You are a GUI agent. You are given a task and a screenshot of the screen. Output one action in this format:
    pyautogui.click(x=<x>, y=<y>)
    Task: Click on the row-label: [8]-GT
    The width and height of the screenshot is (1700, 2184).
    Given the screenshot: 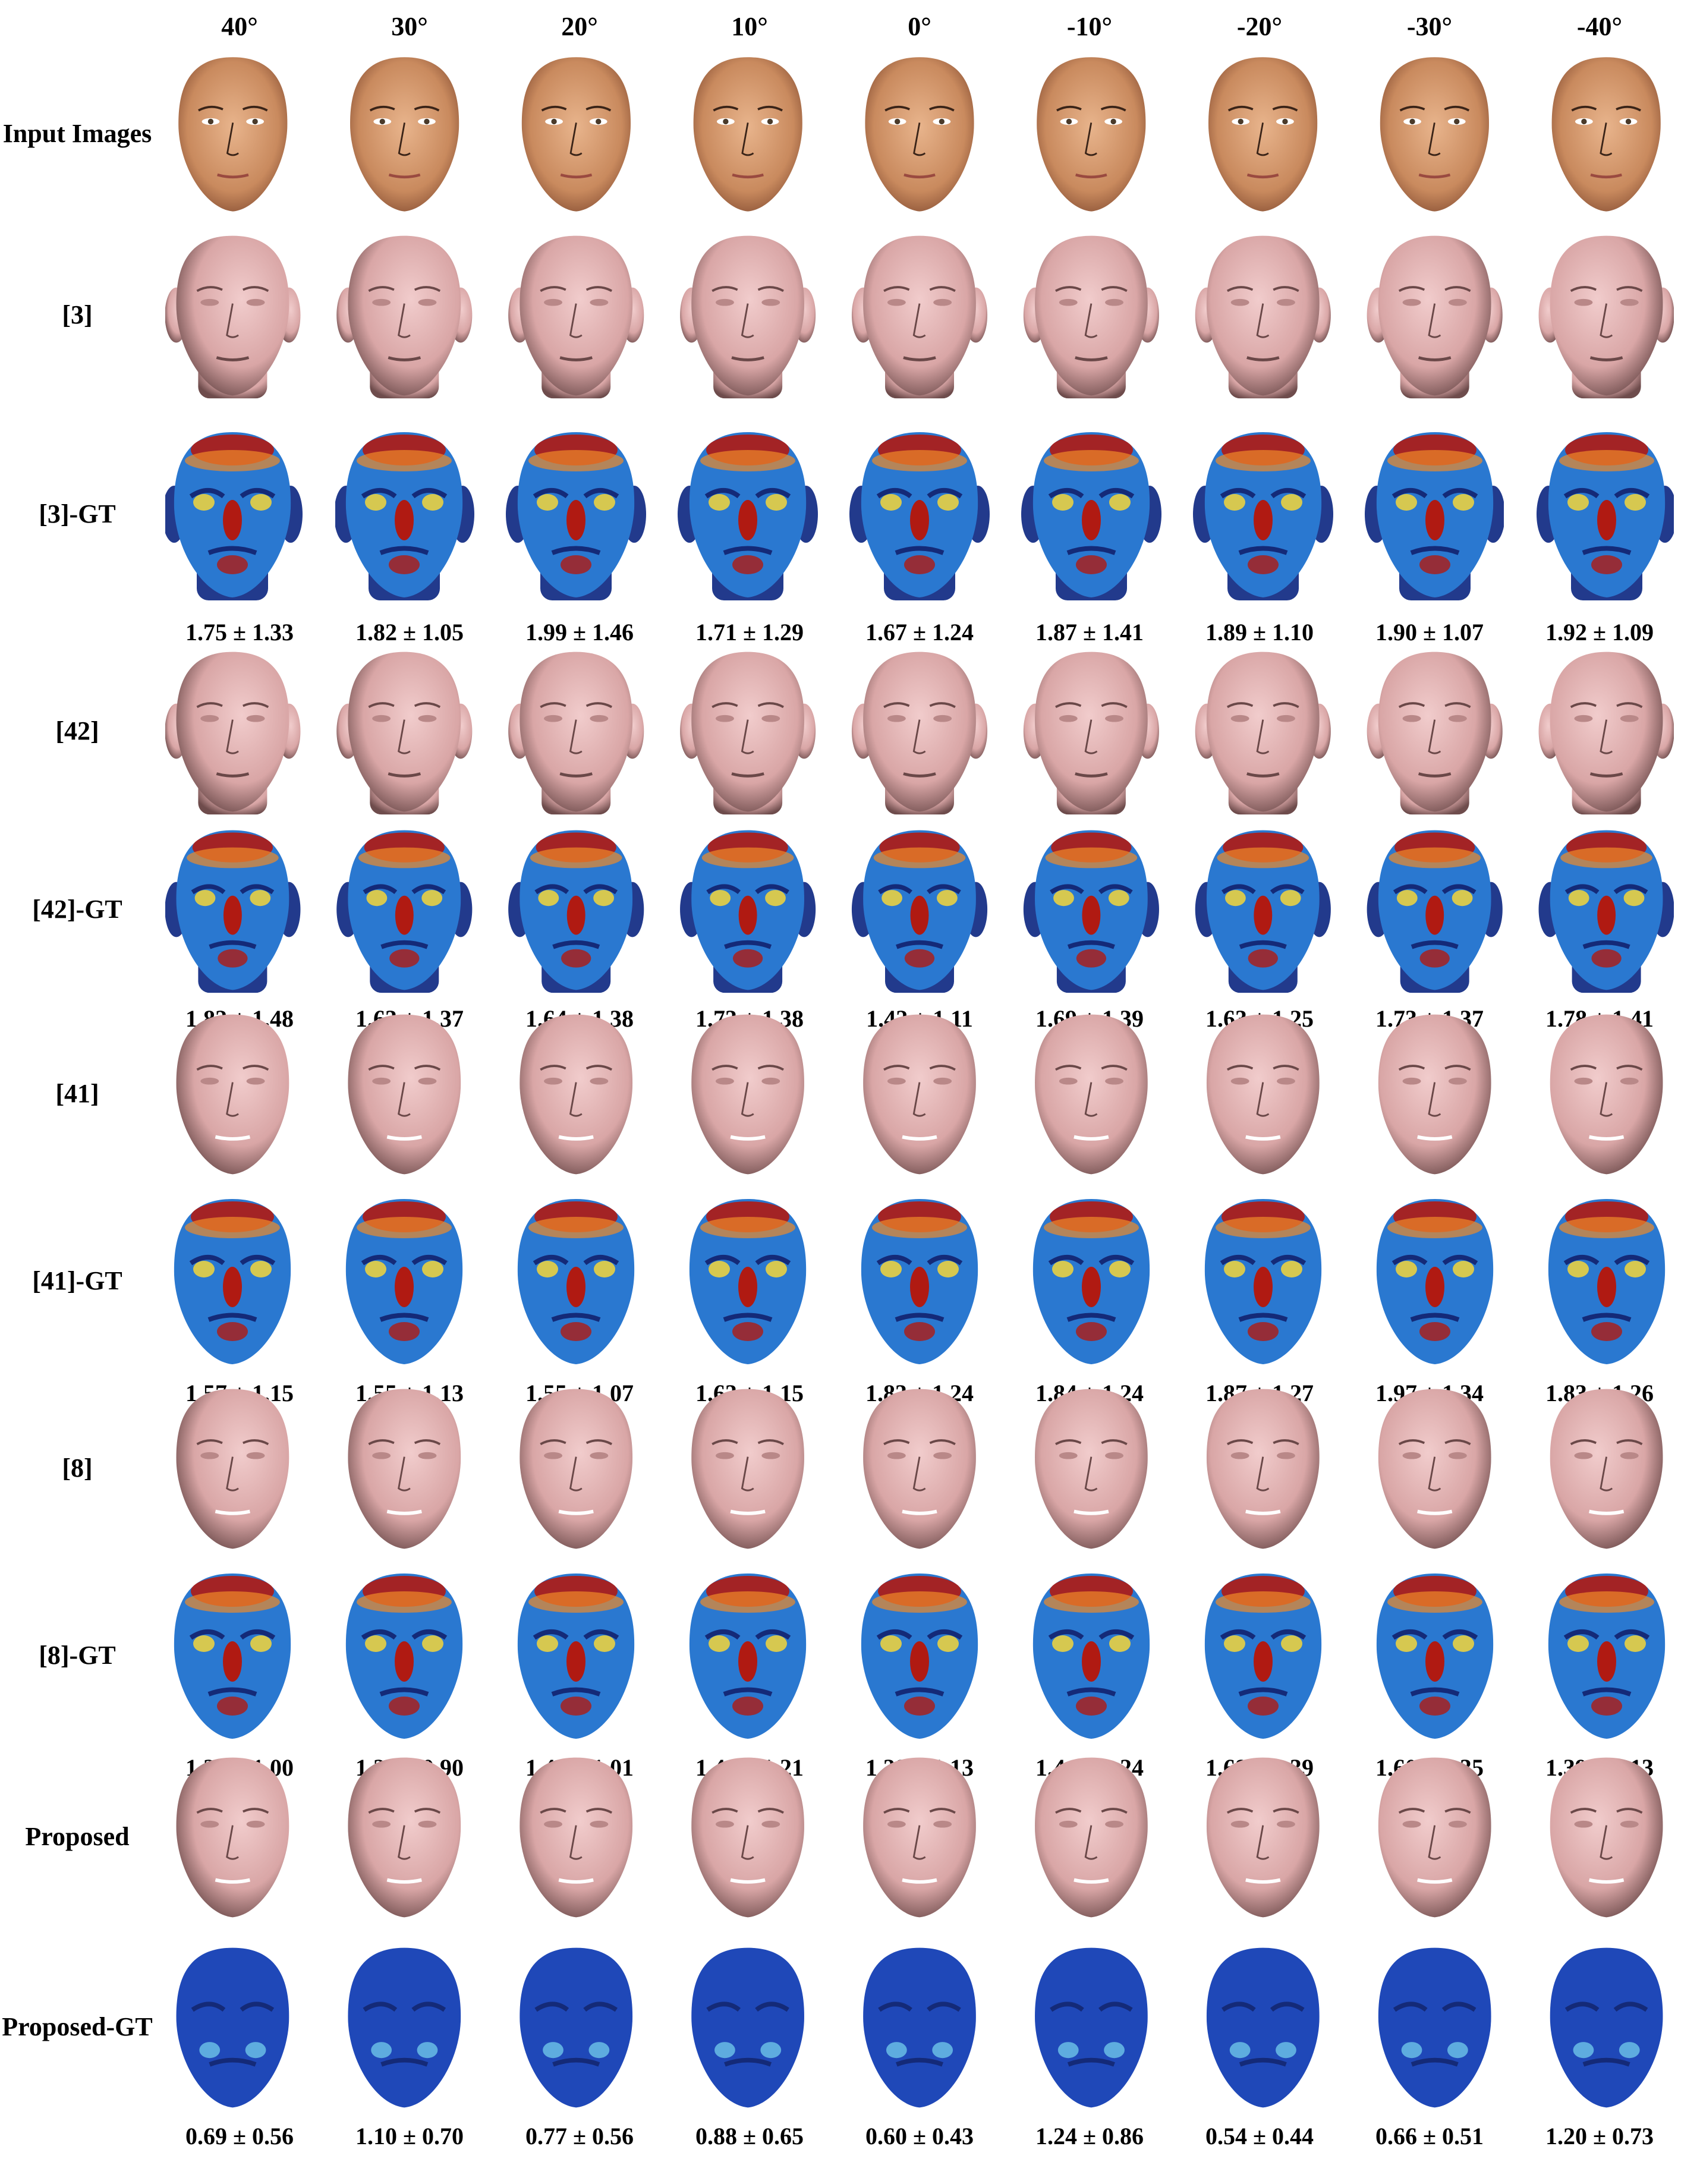 What is the action you would take?
    pyautogui.click(x=77, y=1655)
    